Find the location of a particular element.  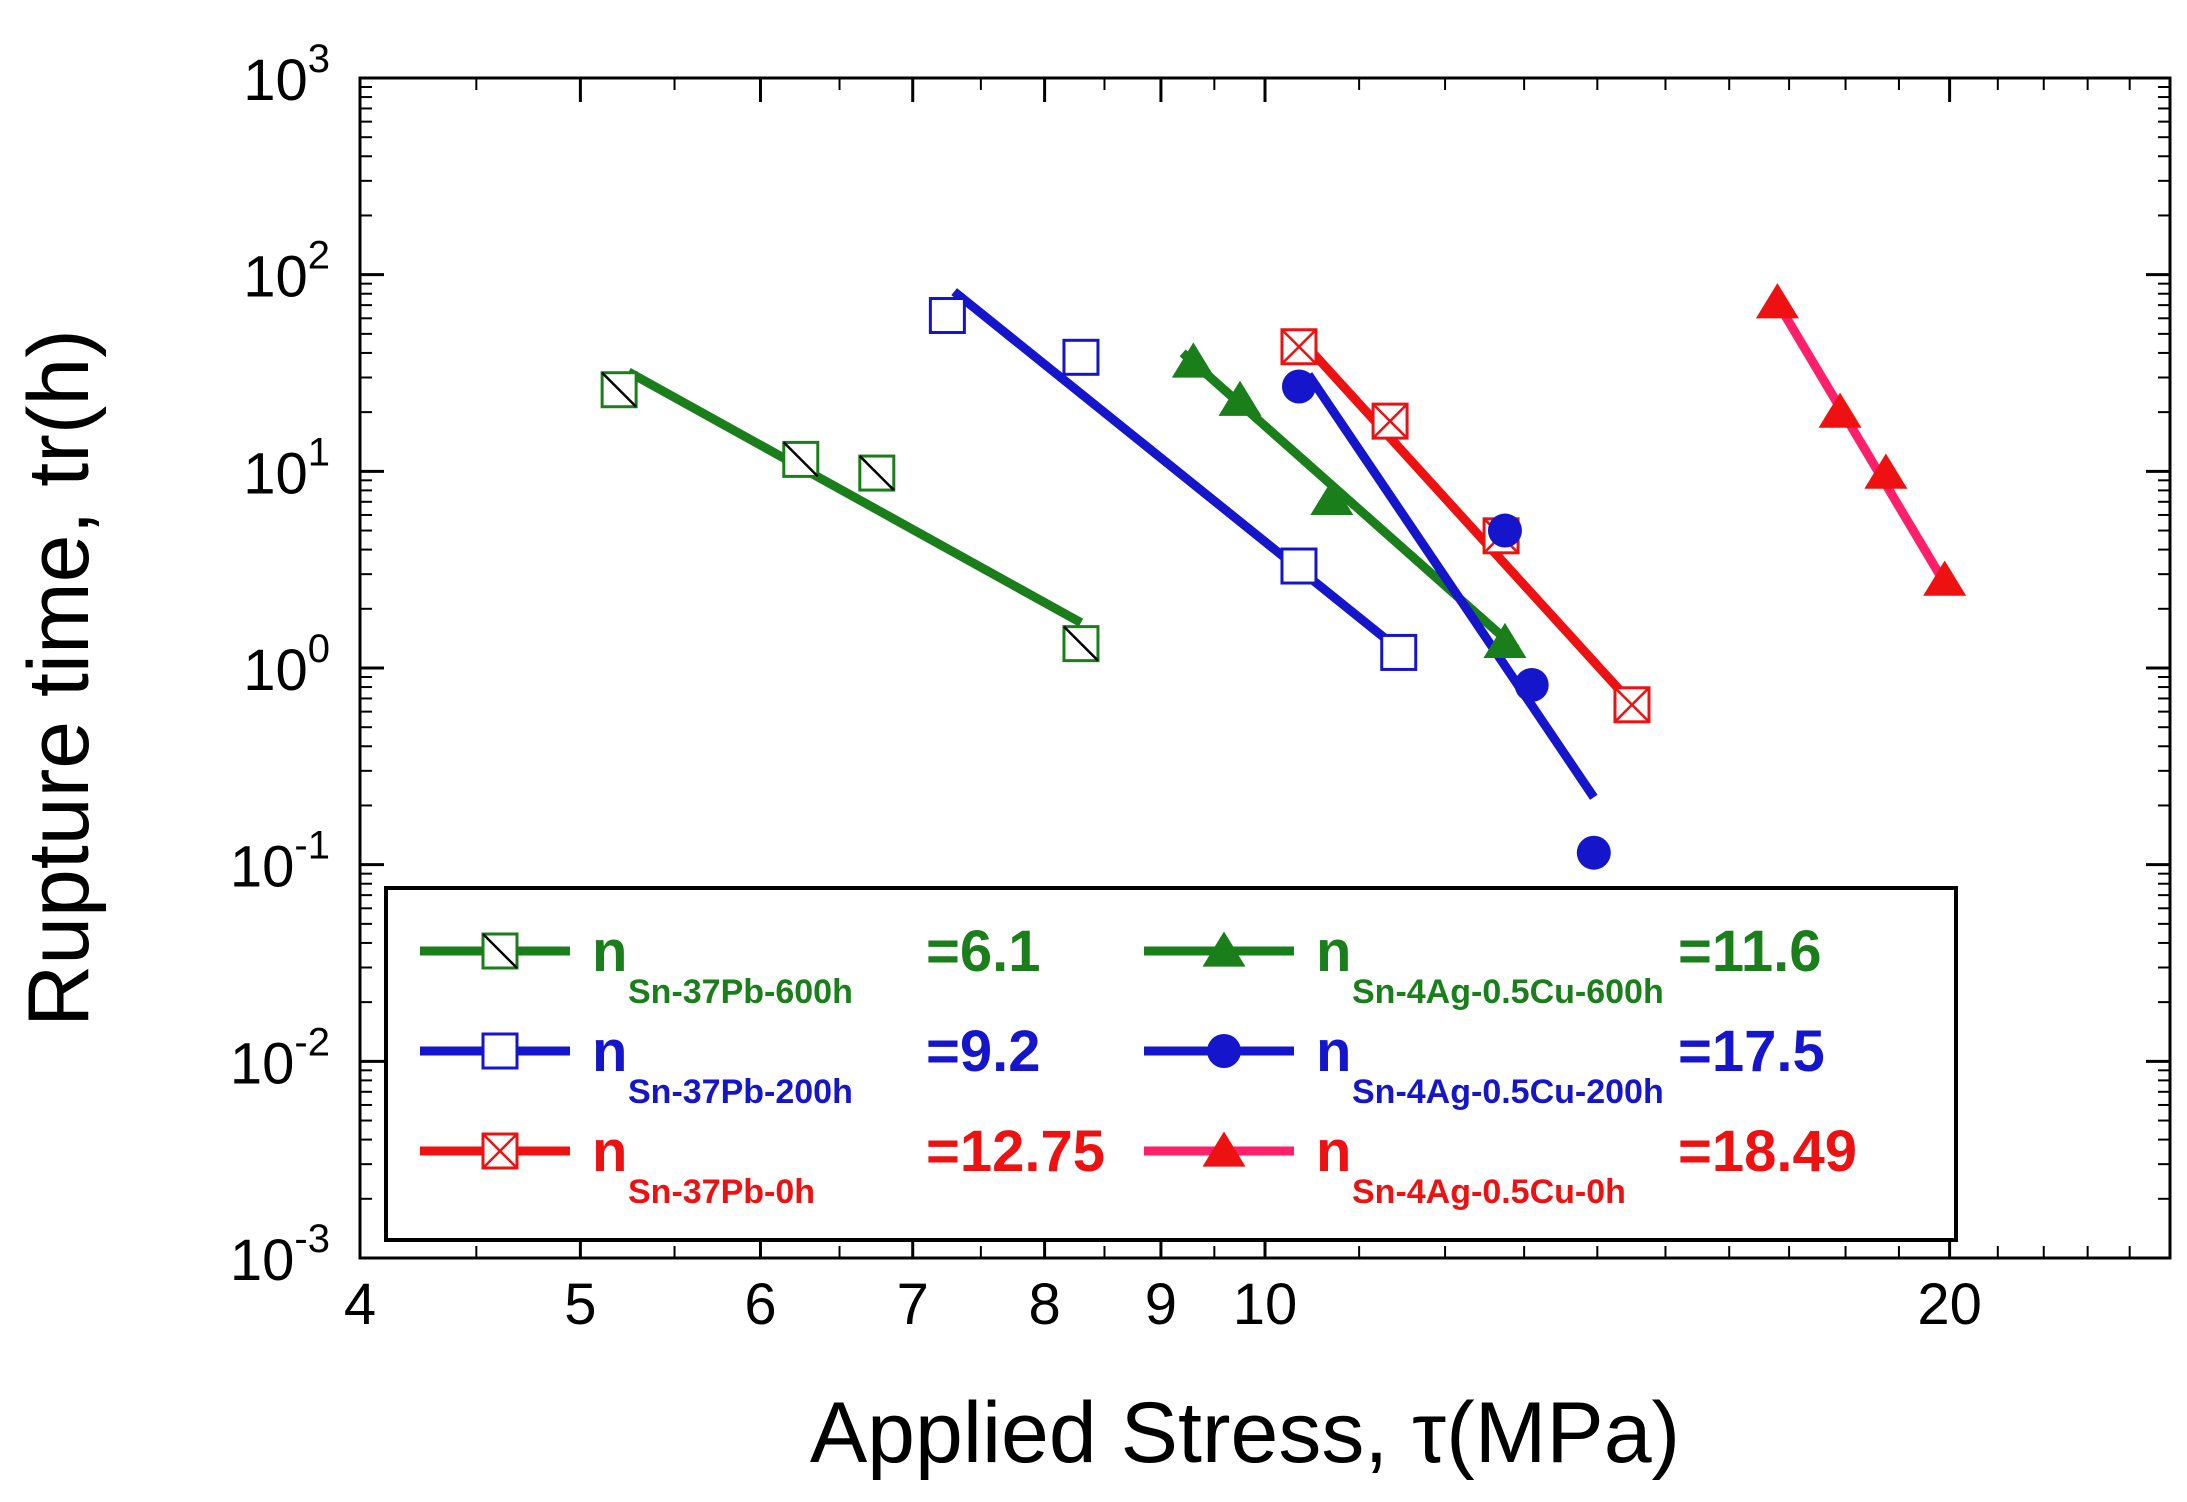

legend-subscript: Sn-37Pb-200h is located at coordinates (740, 1092).